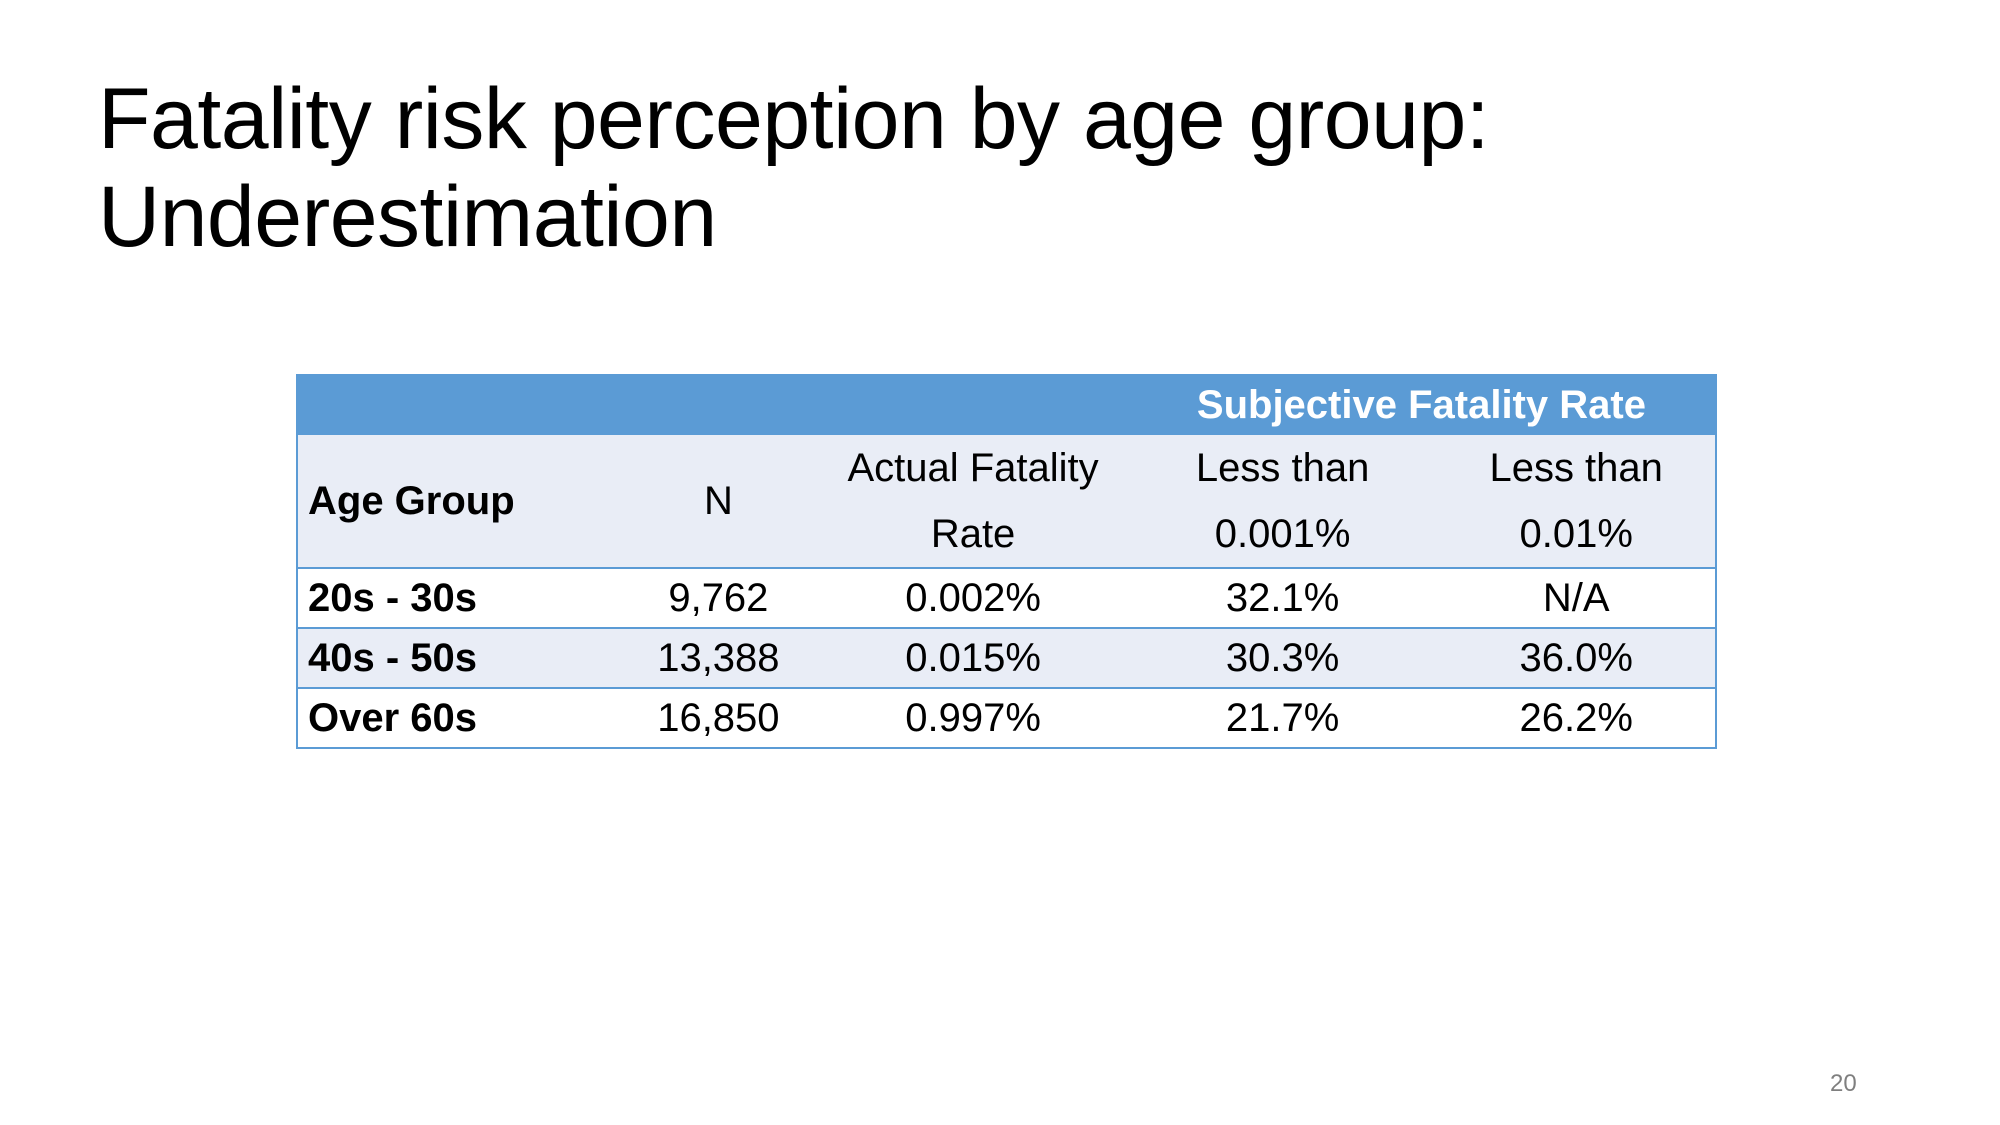  Describe the element at coordinates (457, 502) in the screenshot. I see `column-header-age-group: Age Group` at that location.